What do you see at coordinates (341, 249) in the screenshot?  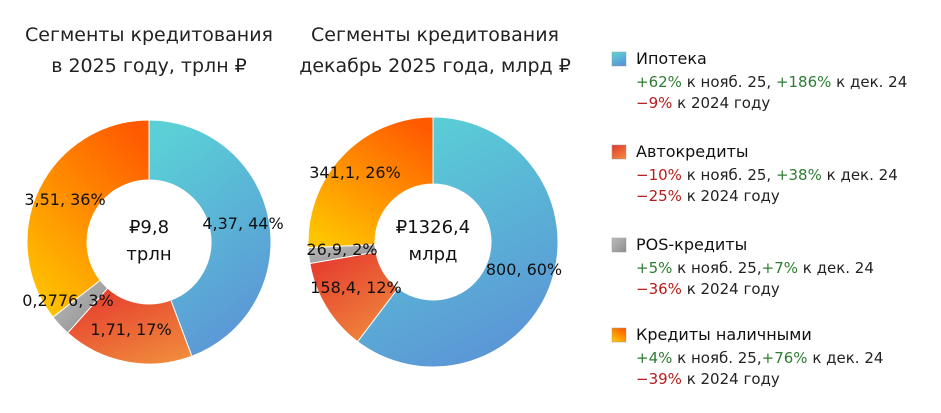 I see `slice-label-pos: 26,9, 2%` at bounding box center [341, 249].